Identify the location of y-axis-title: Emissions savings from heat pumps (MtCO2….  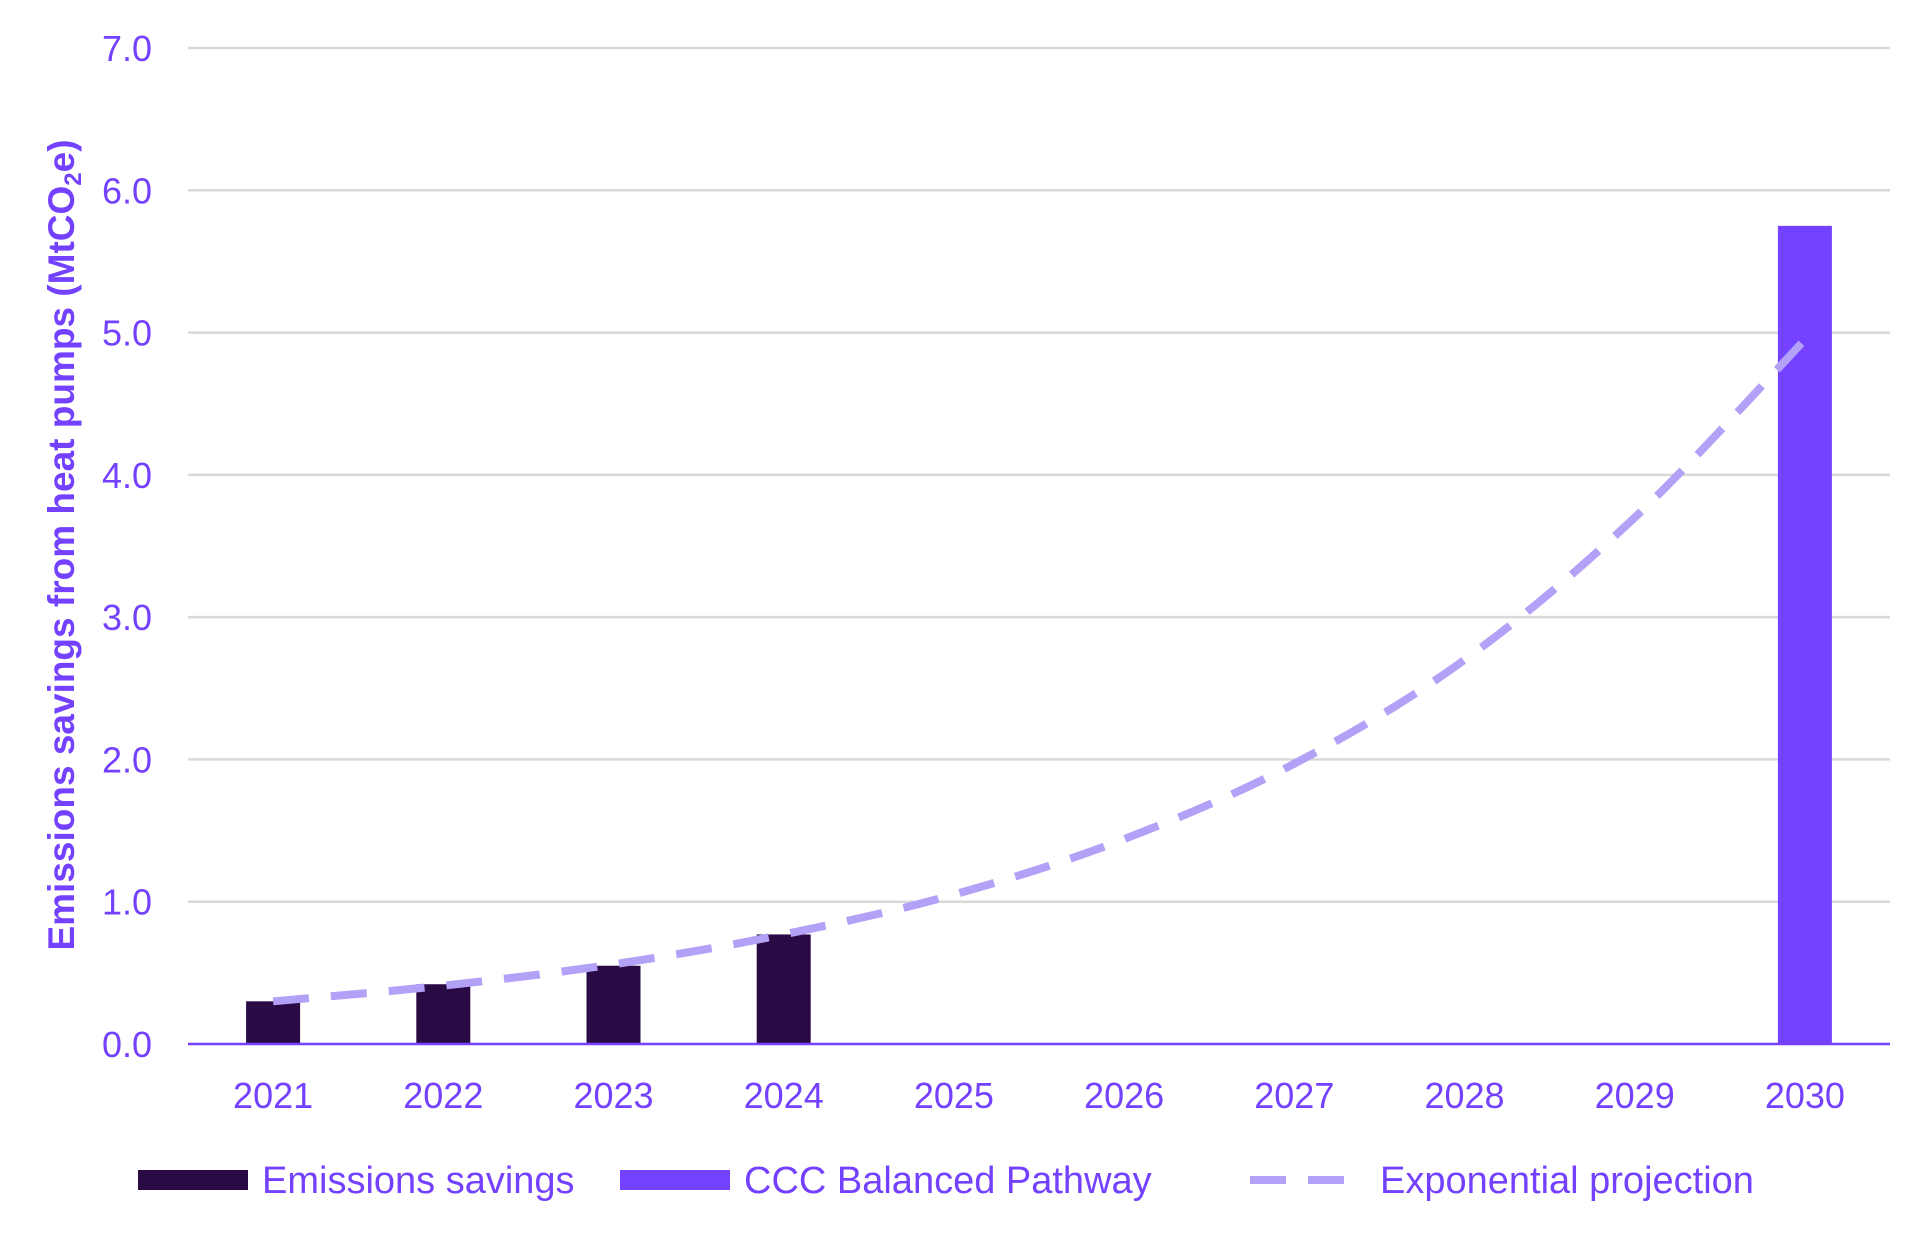
(64, 544).